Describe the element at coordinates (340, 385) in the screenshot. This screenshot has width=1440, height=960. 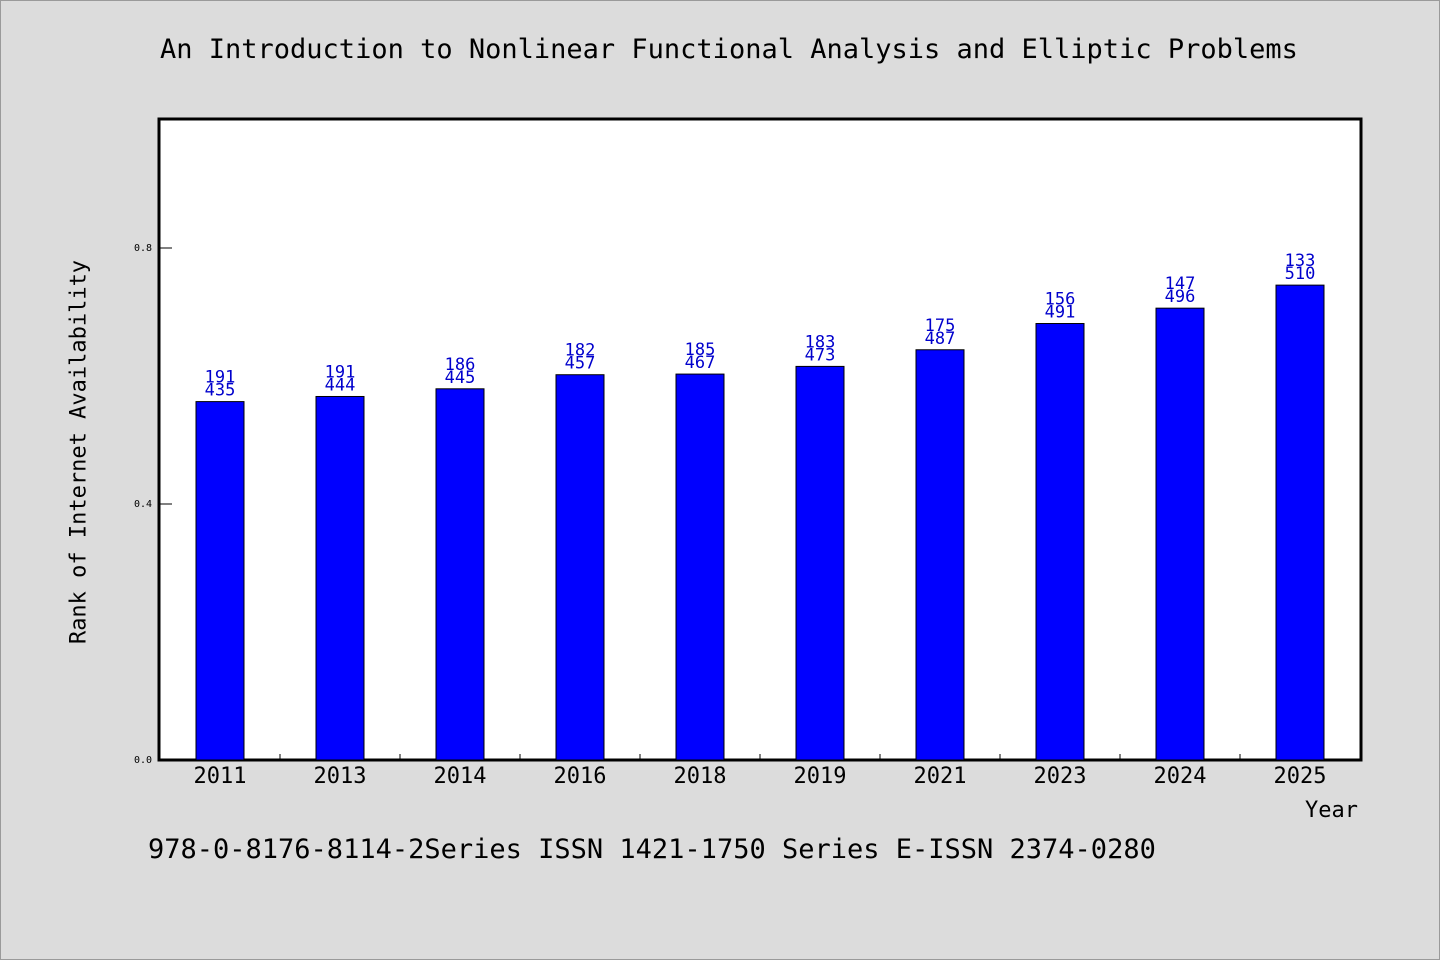
I see `data-label-bottom: 444` at that location.